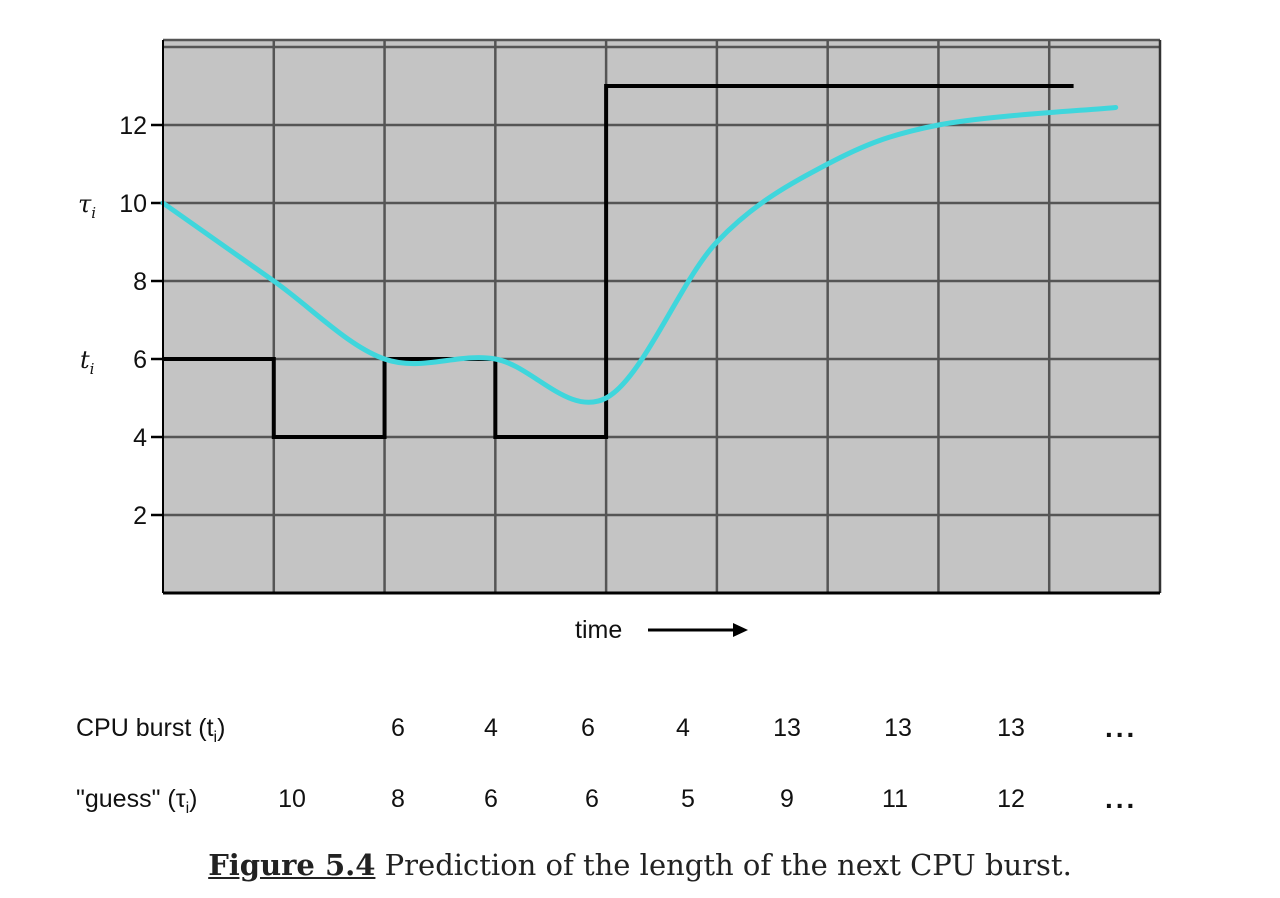  I want to click on guess-value: 9, so click(787, 799).